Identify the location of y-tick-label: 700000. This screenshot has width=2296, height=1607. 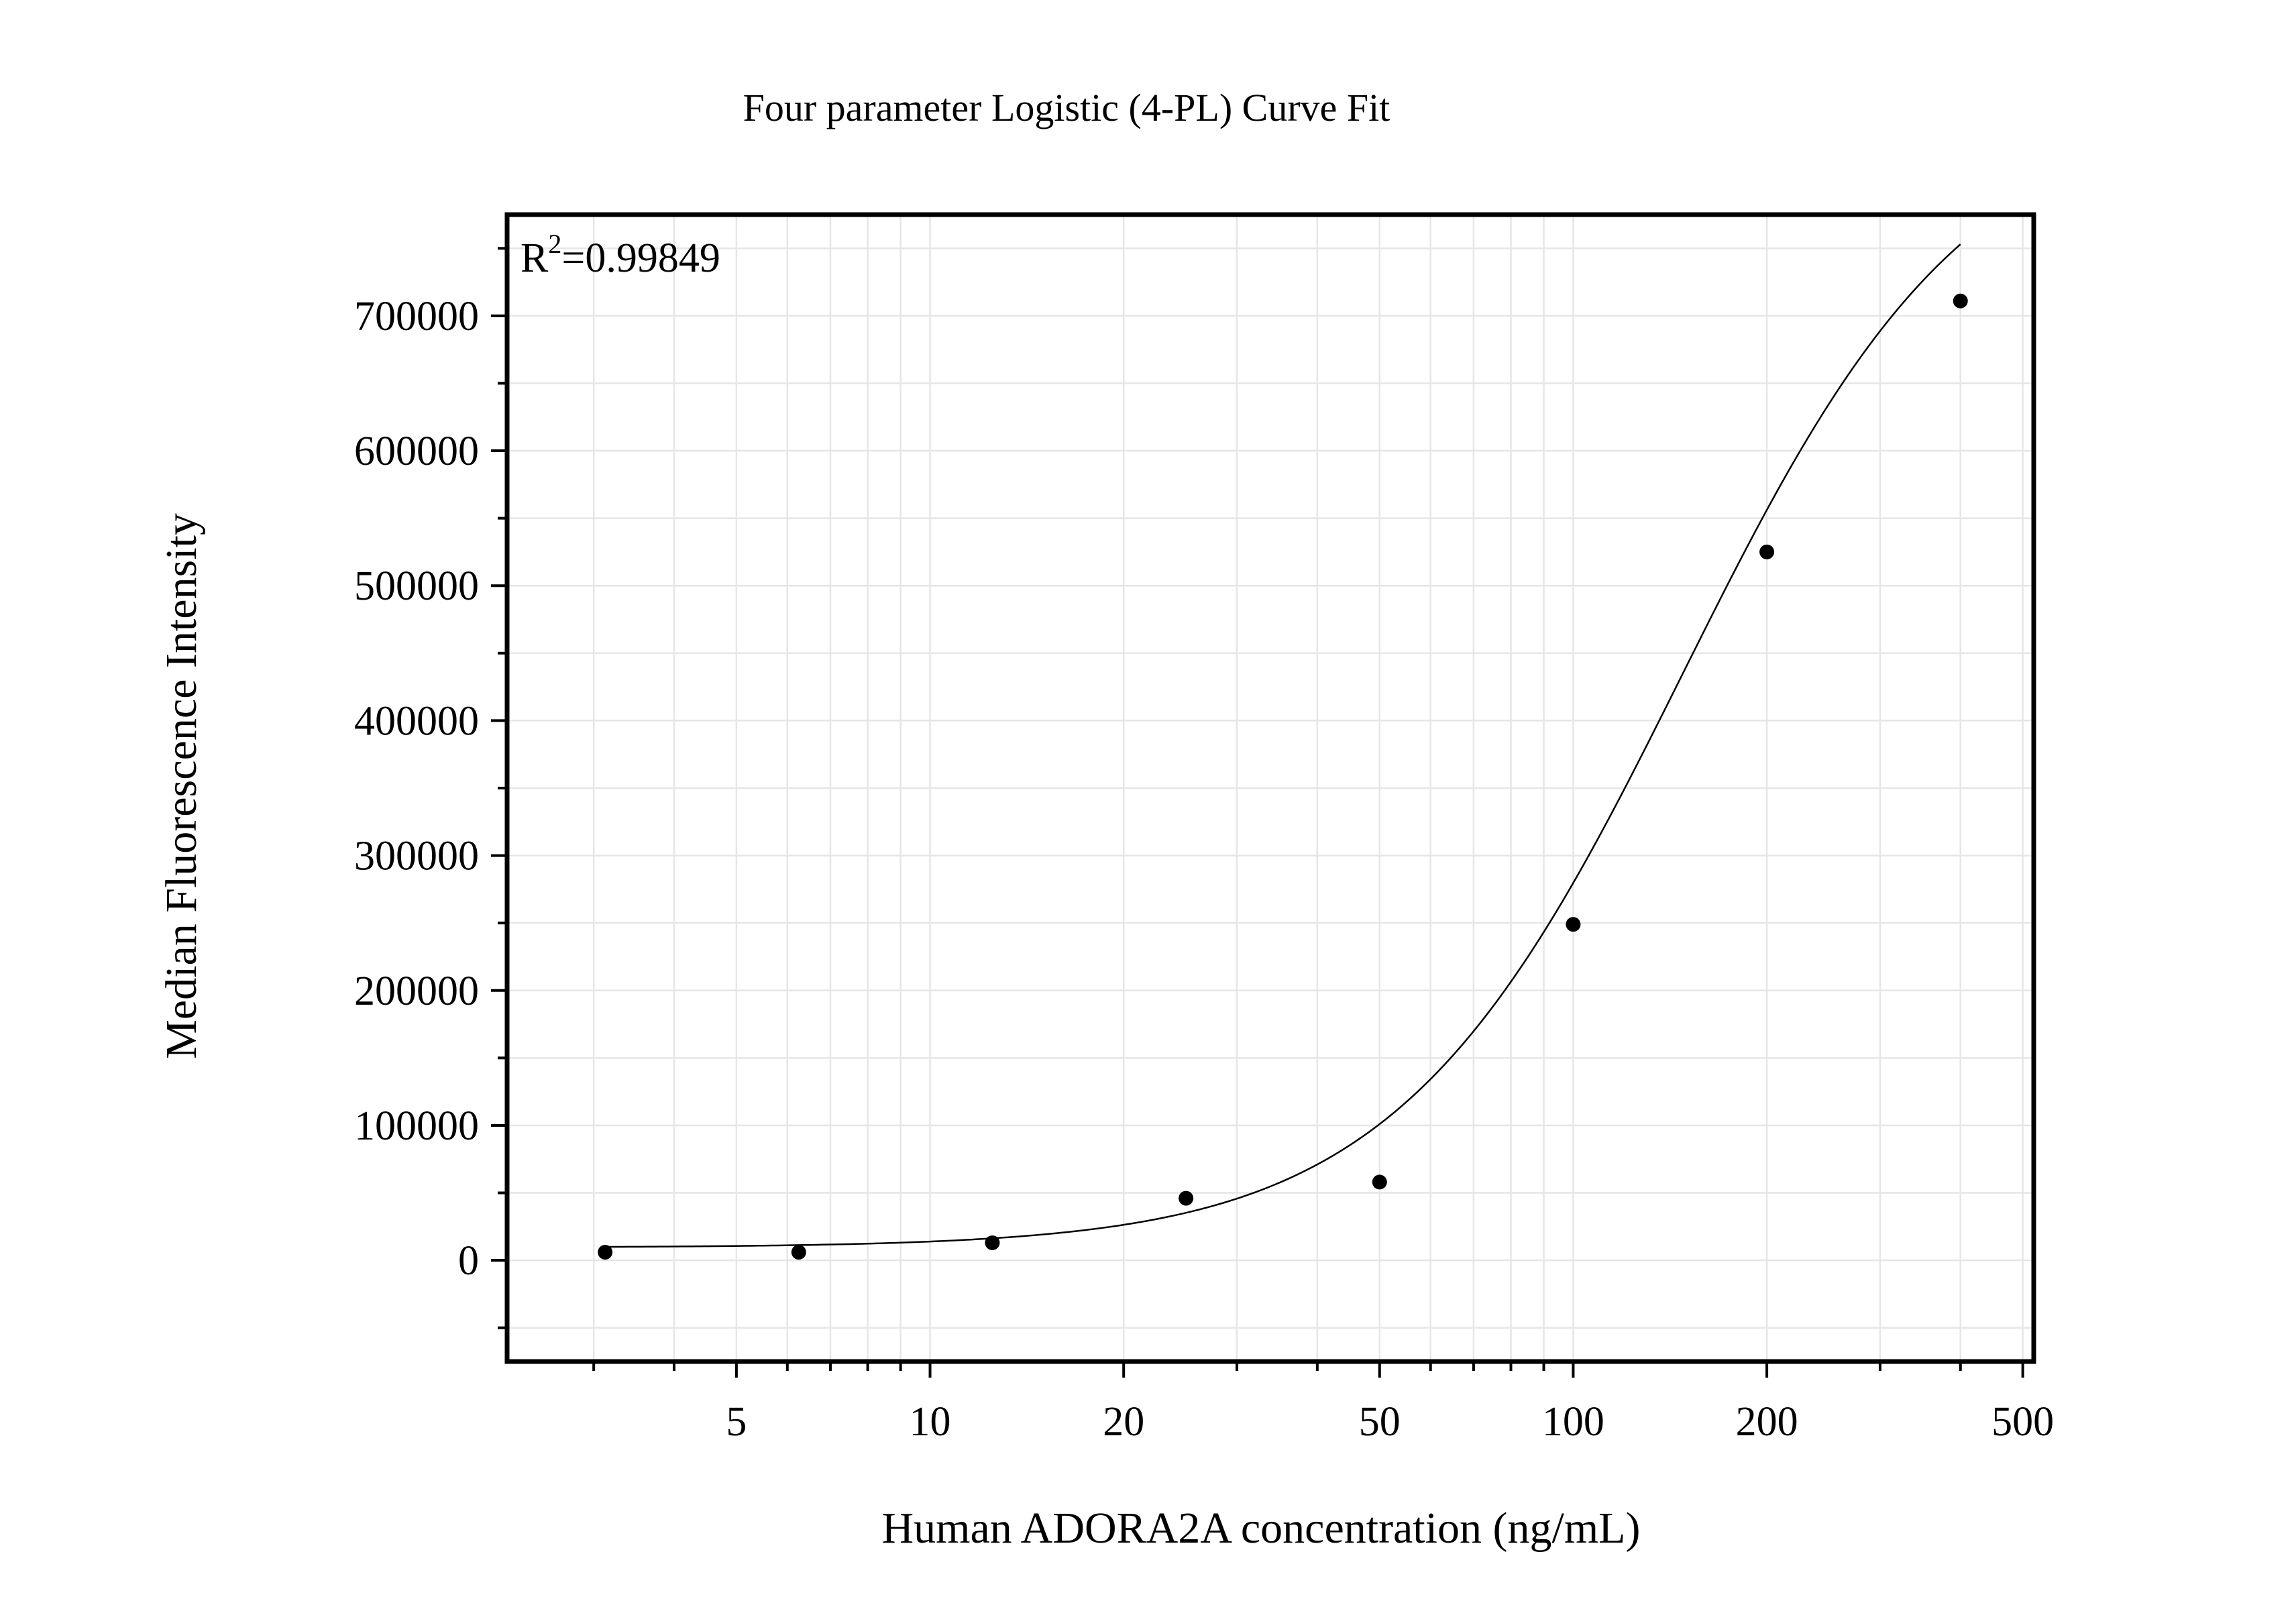
(416, 316).